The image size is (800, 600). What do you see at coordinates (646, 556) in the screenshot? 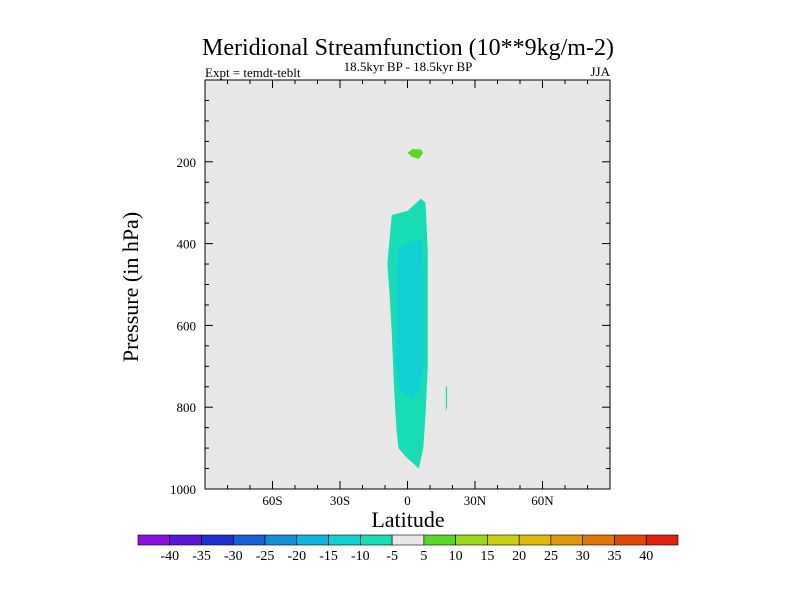
I see `colorbar-label: 40` at bounding box center [646, 556].